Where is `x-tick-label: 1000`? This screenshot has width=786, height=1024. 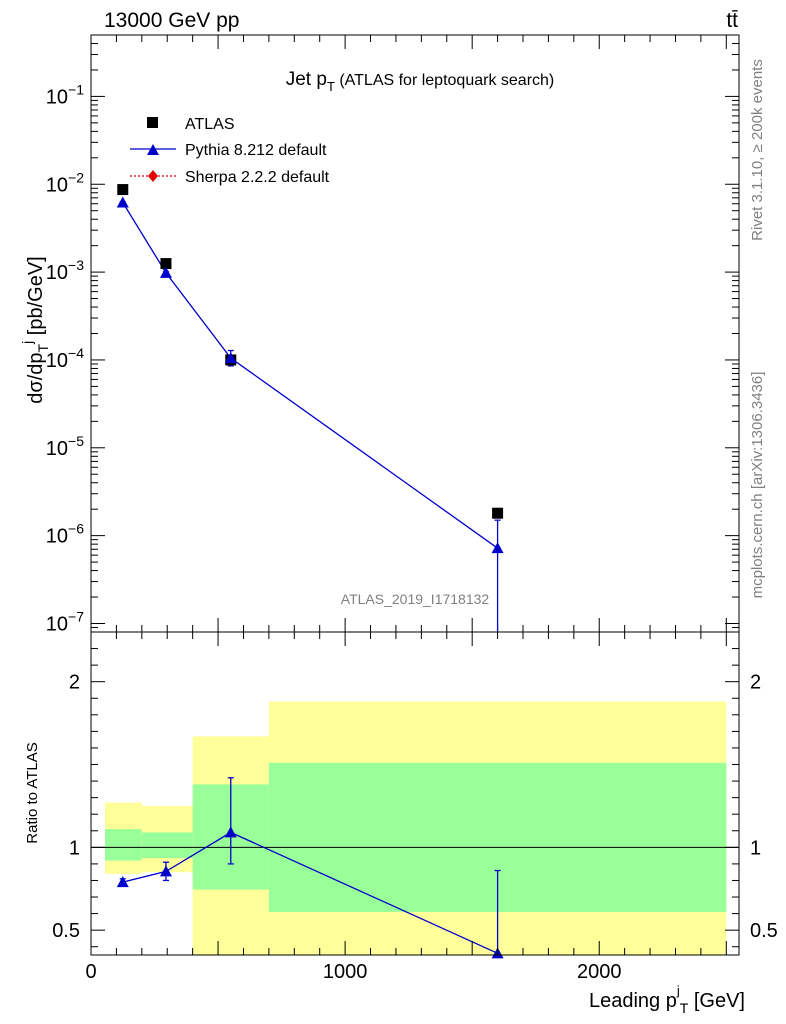 x-tick-label: 1000 is located at coordinates (345, 972).